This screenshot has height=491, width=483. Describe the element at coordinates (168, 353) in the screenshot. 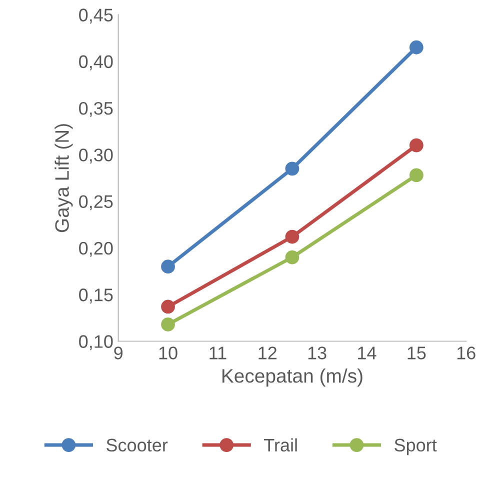

I see `x-tick-label: 10` at that location.